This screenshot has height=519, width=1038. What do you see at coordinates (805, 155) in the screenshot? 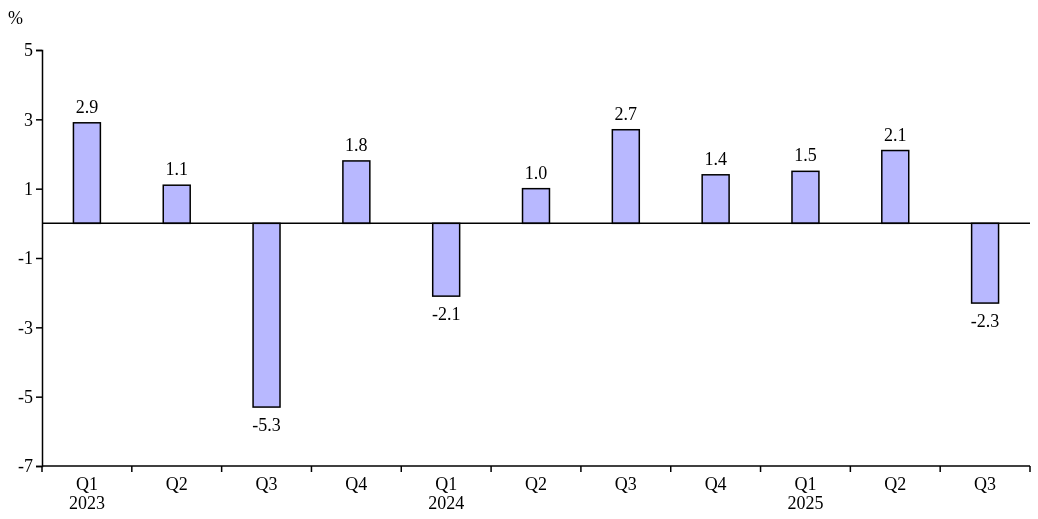
I see `data-label: 1.5` at bounding box center [805, 155].